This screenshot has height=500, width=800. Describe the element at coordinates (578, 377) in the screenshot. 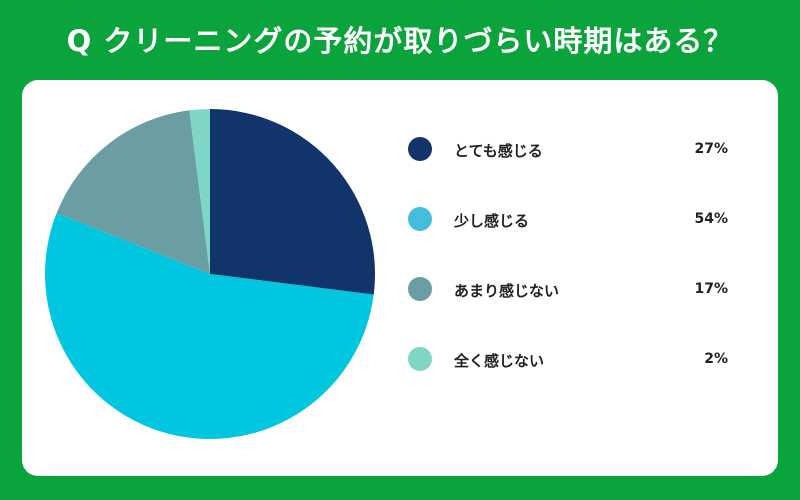

I see `legend-item-mattaku: 全く感じない 2%` at that location.